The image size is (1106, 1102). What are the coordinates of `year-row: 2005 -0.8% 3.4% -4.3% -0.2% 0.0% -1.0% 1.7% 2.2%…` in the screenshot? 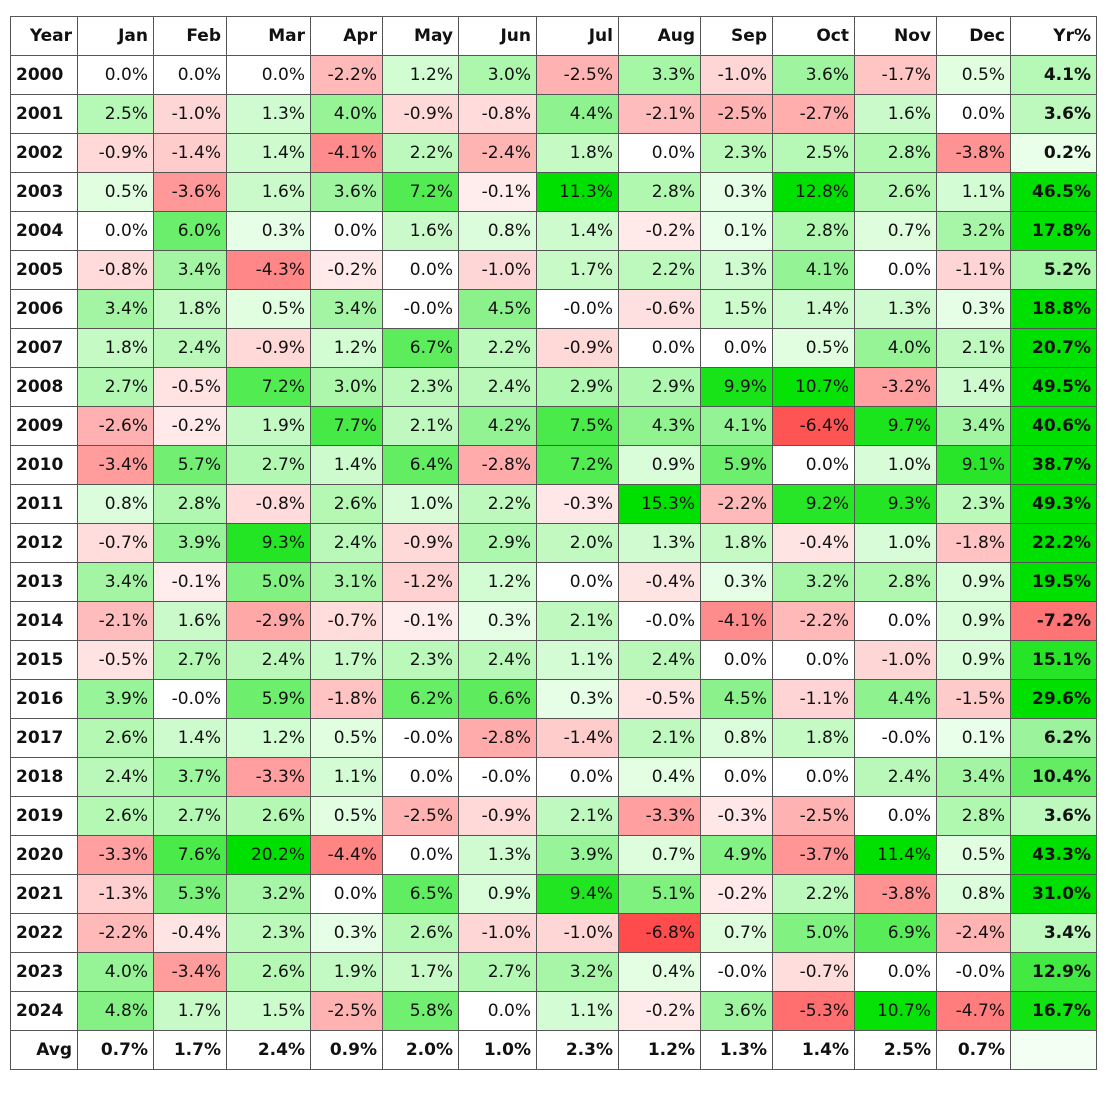 It's located at (553, 270).